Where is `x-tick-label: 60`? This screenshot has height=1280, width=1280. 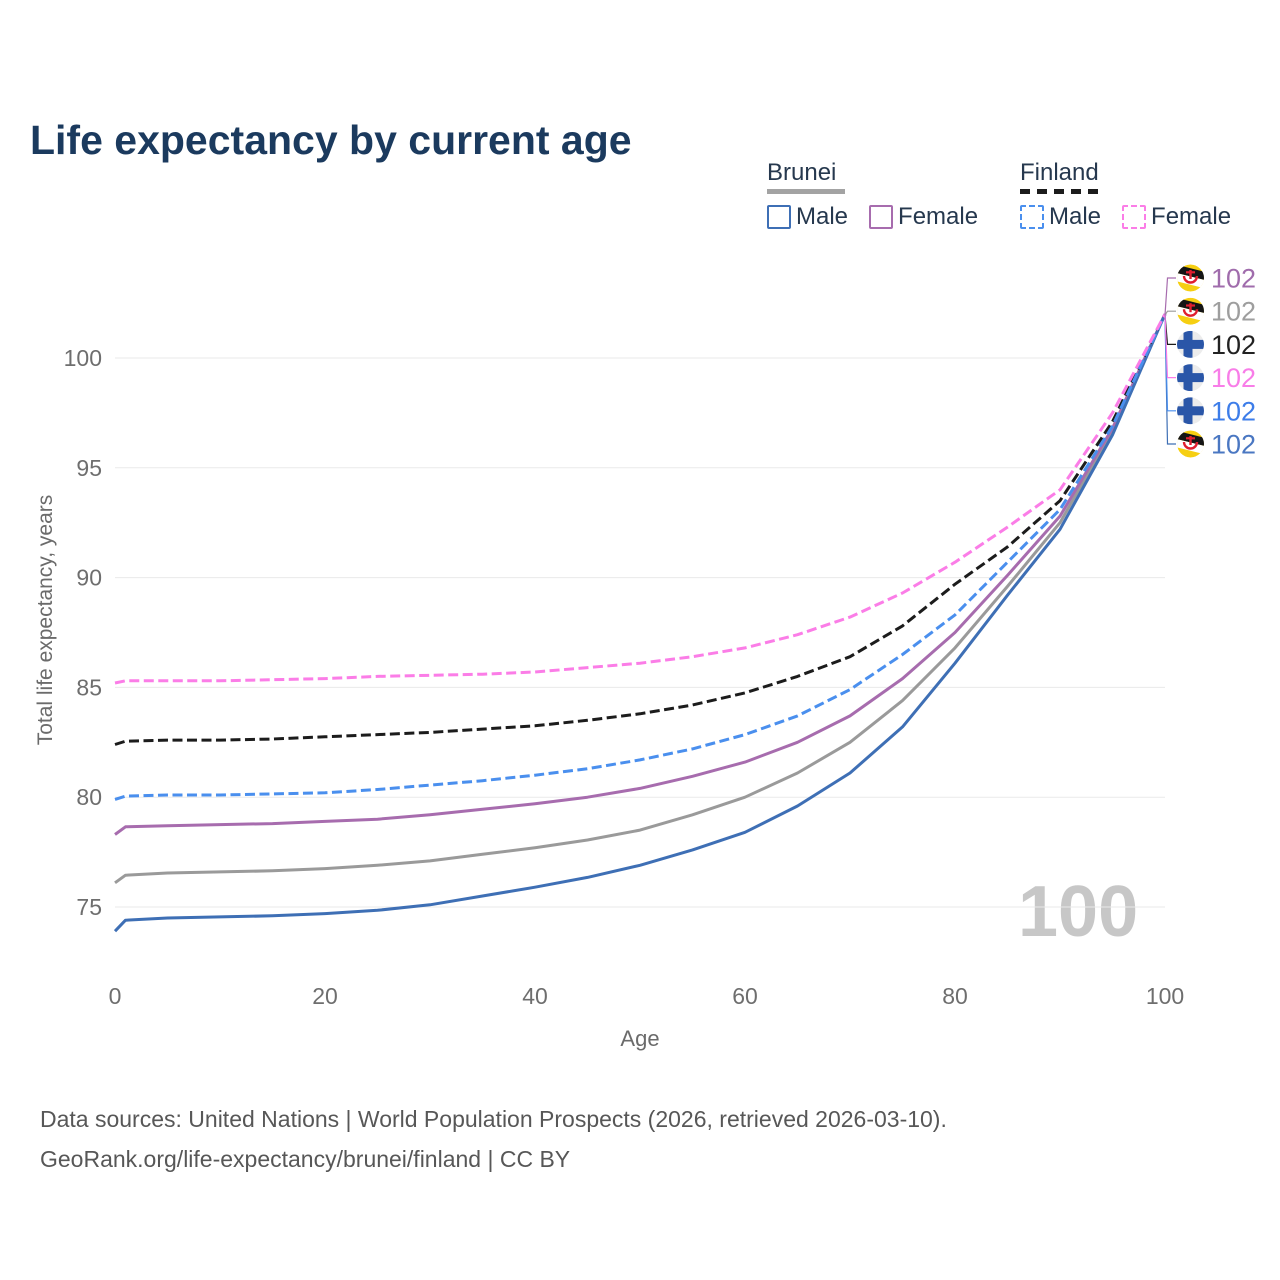
x-tick-label: 60 is located at coordinates (745, 996).